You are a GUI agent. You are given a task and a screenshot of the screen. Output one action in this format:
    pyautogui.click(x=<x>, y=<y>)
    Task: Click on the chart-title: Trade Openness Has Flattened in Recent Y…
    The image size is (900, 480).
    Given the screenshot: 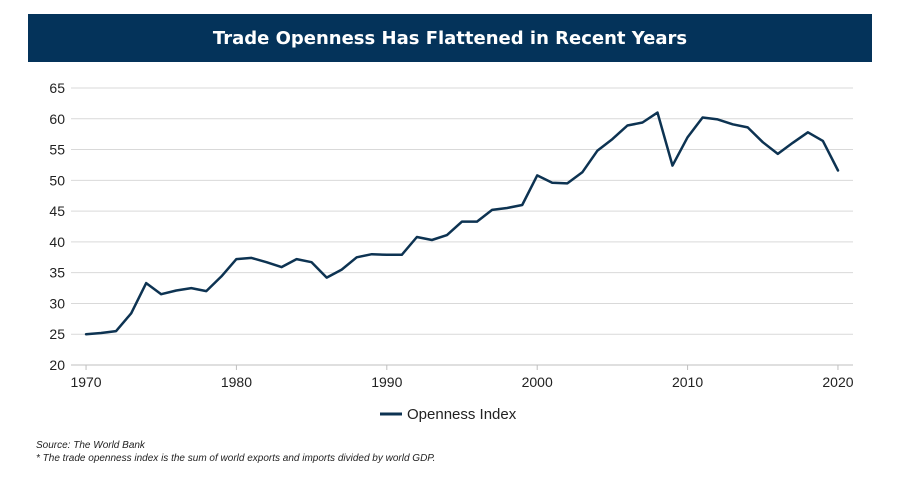 What is the action you would take?
    pyautogui.click(x=450, y=38)
    